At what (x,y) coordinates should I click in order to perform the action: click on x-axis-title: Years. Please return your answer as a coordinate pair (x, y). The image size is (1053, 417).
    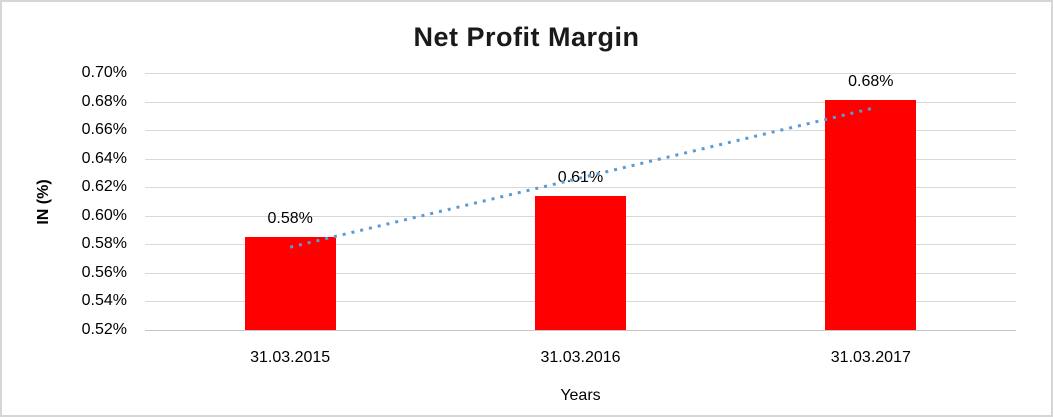
    Looking at the image, I should click on (580, 395).